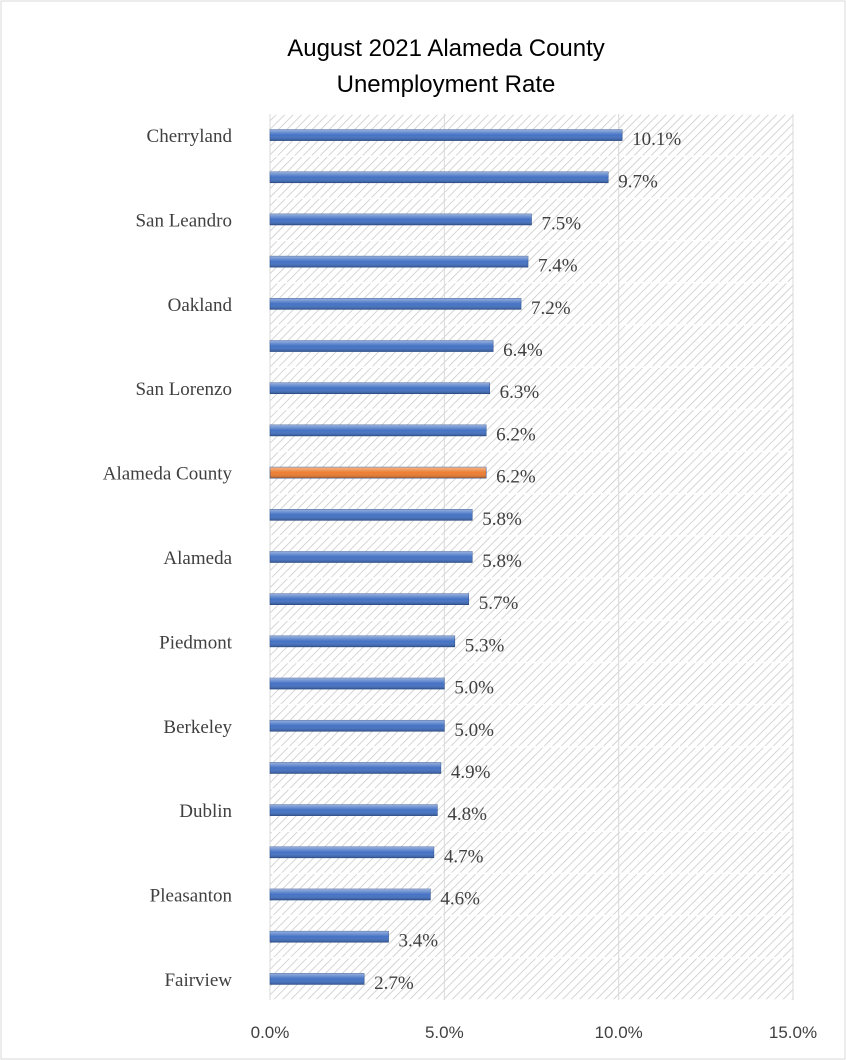  I want to click on value-label: 7.4%, so click(558, 266).